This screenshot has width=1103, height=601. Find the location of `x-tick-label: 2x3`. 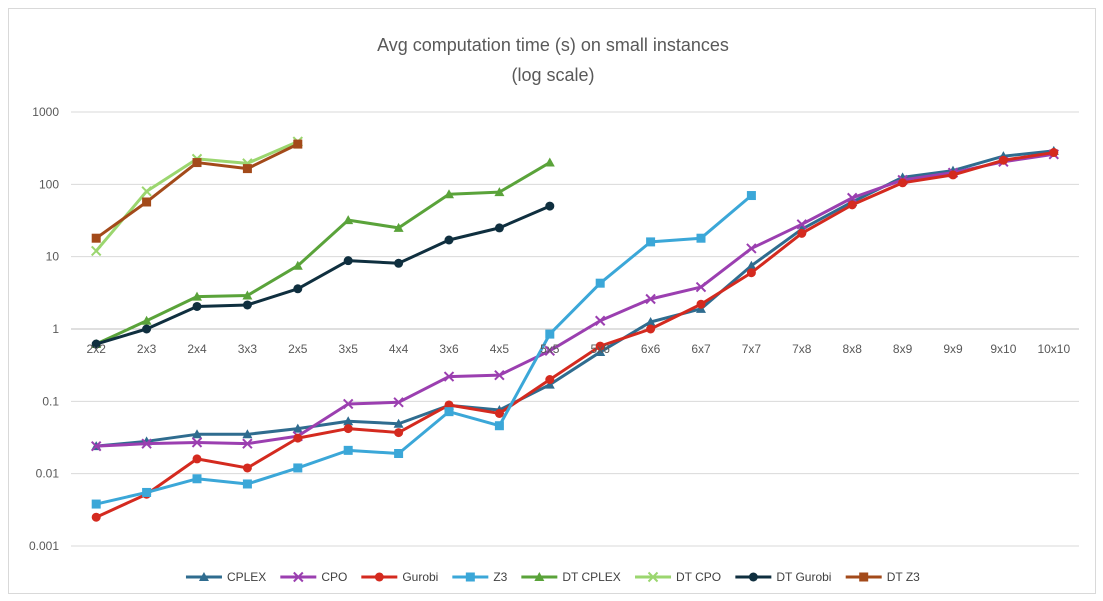

x-tick-label: 2x3 is located at coordinates (147, 349).